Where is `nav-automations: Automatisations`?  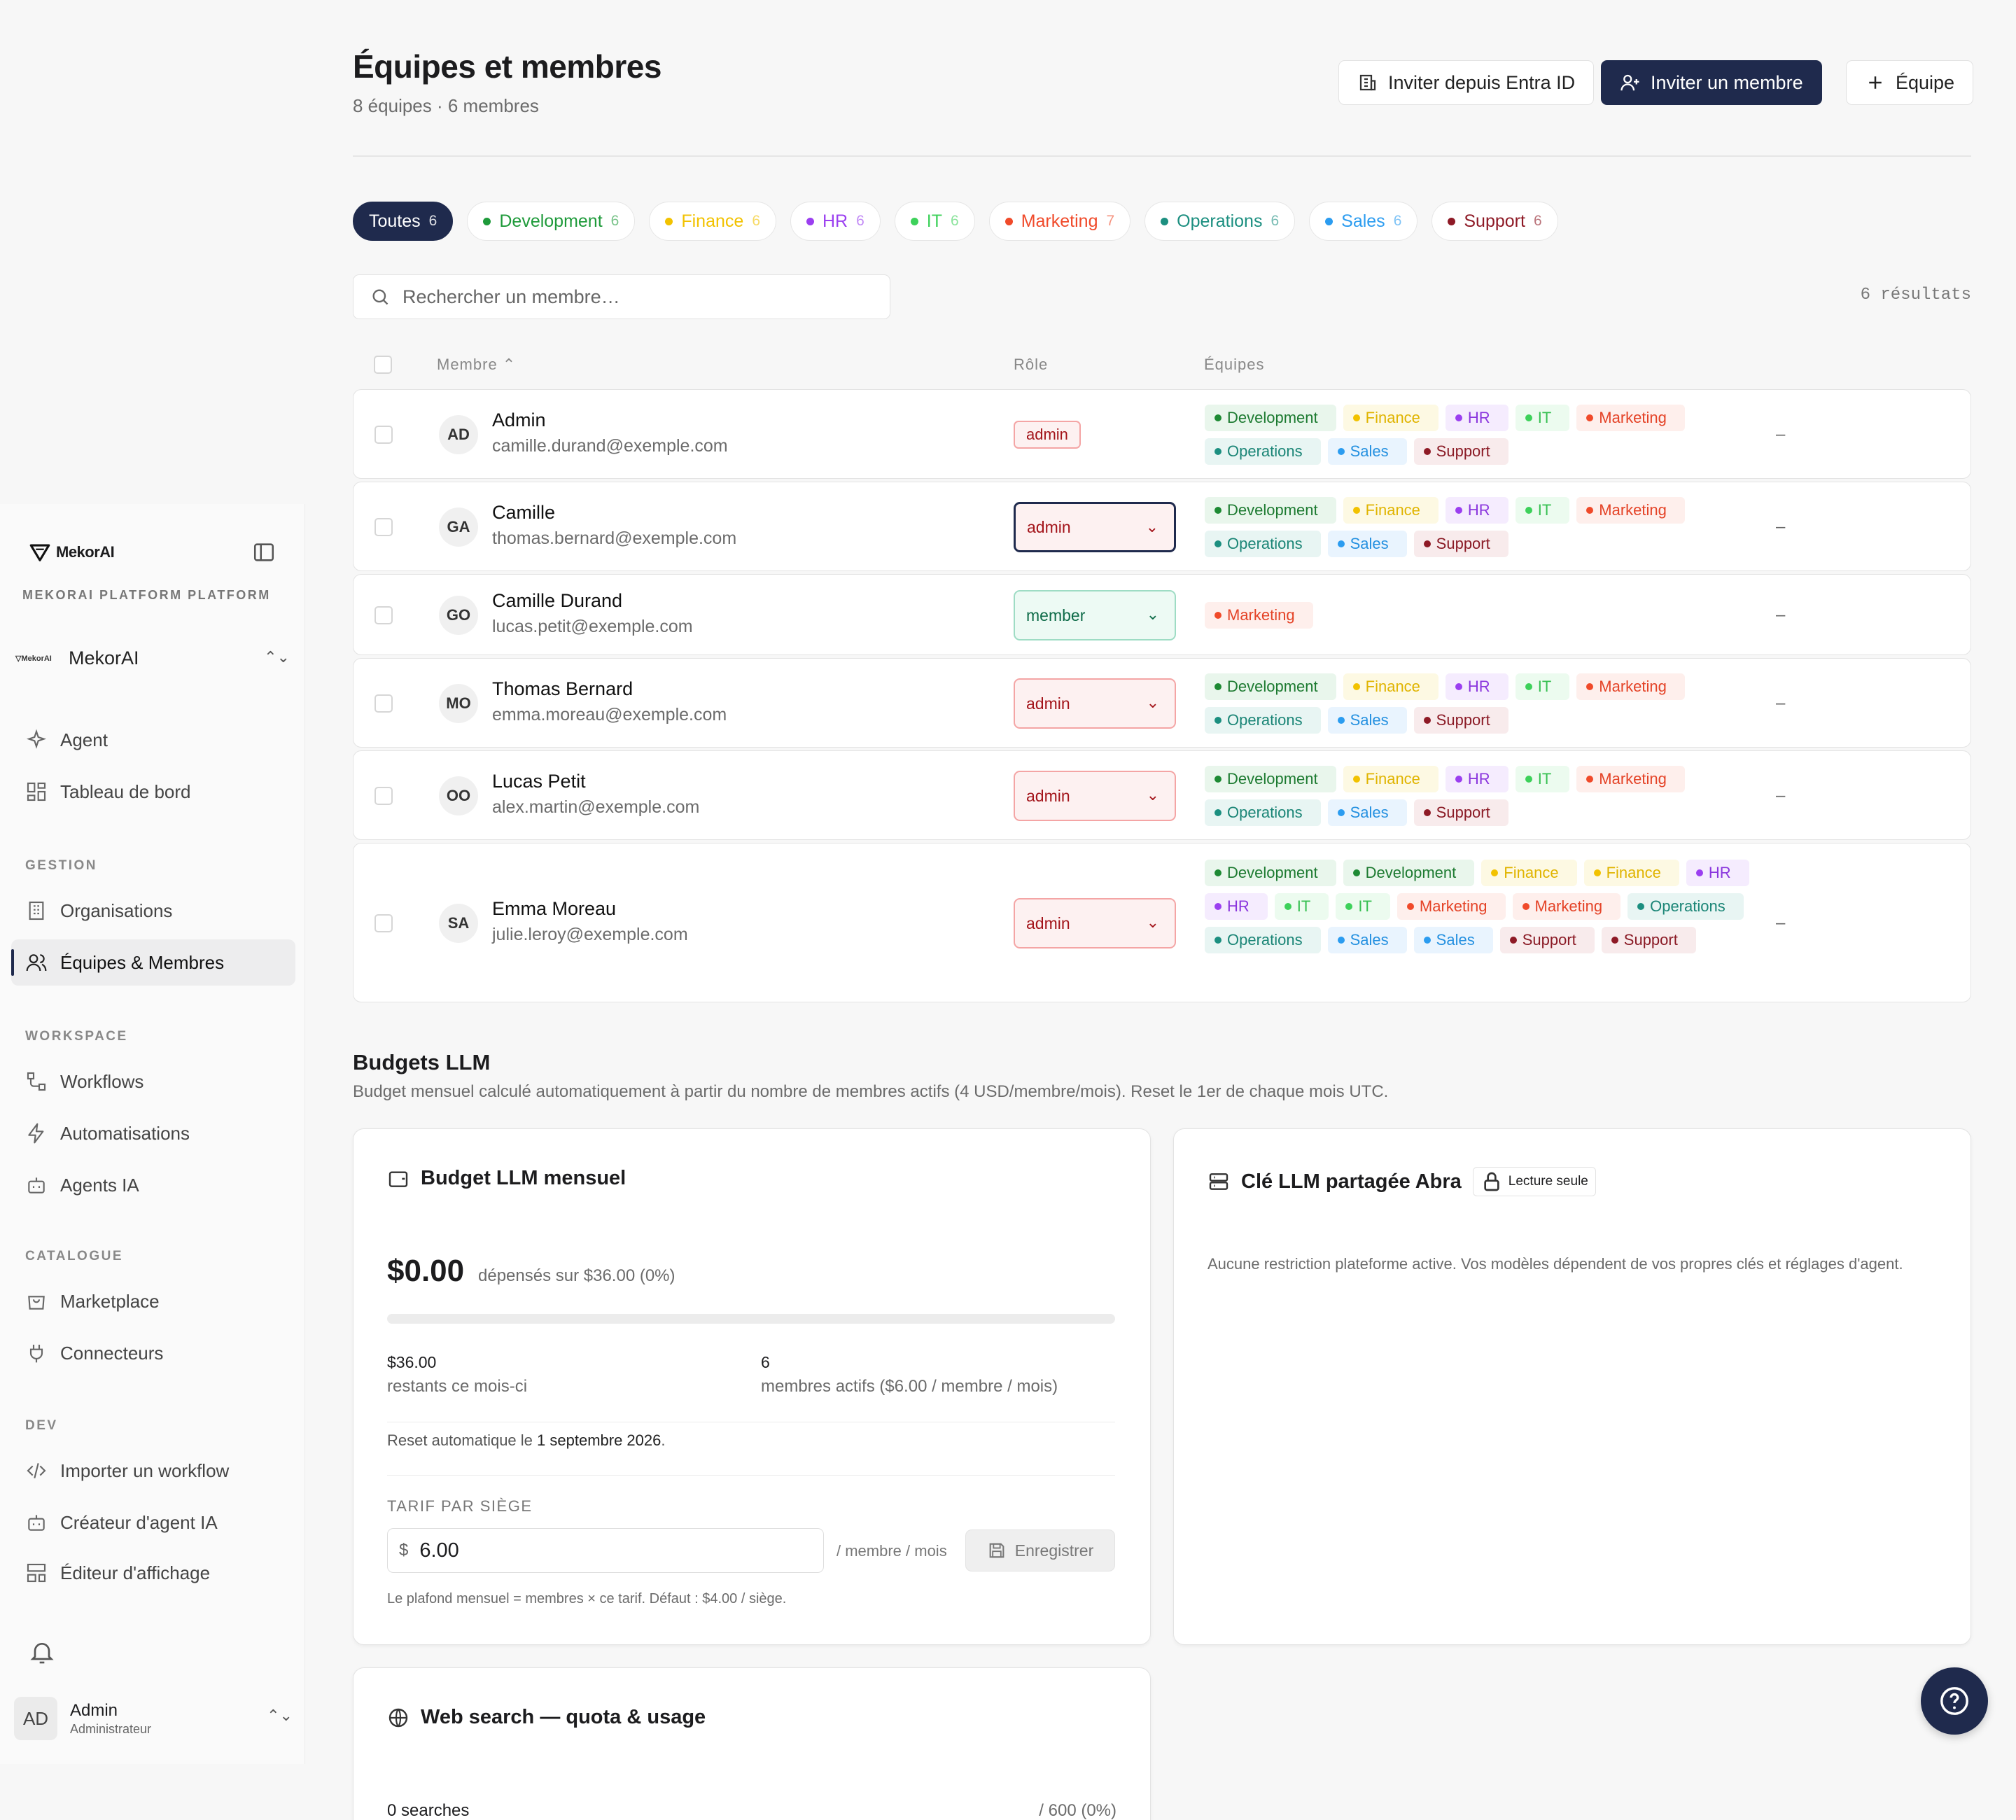 nav-automations: Automatisations is located at coordinates (153, 1133).